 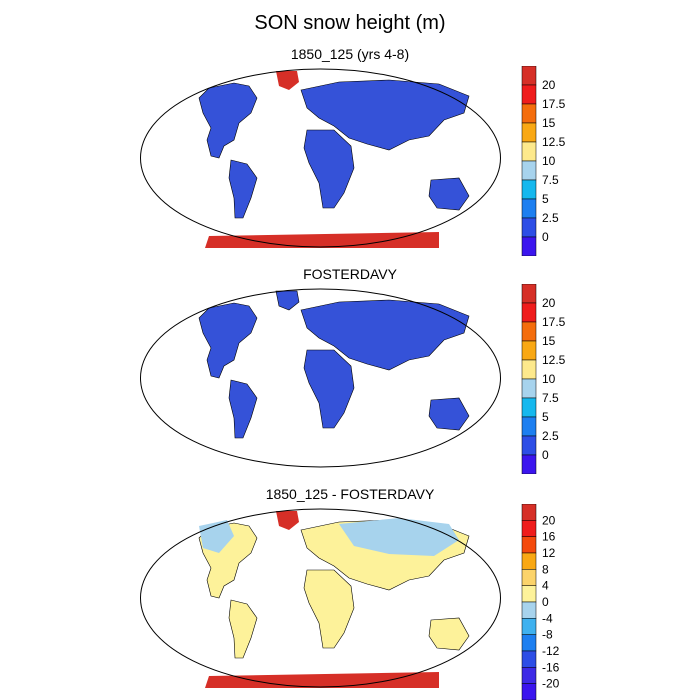 I want to click on colorbar-label: 12, so click(x=549, y=553).